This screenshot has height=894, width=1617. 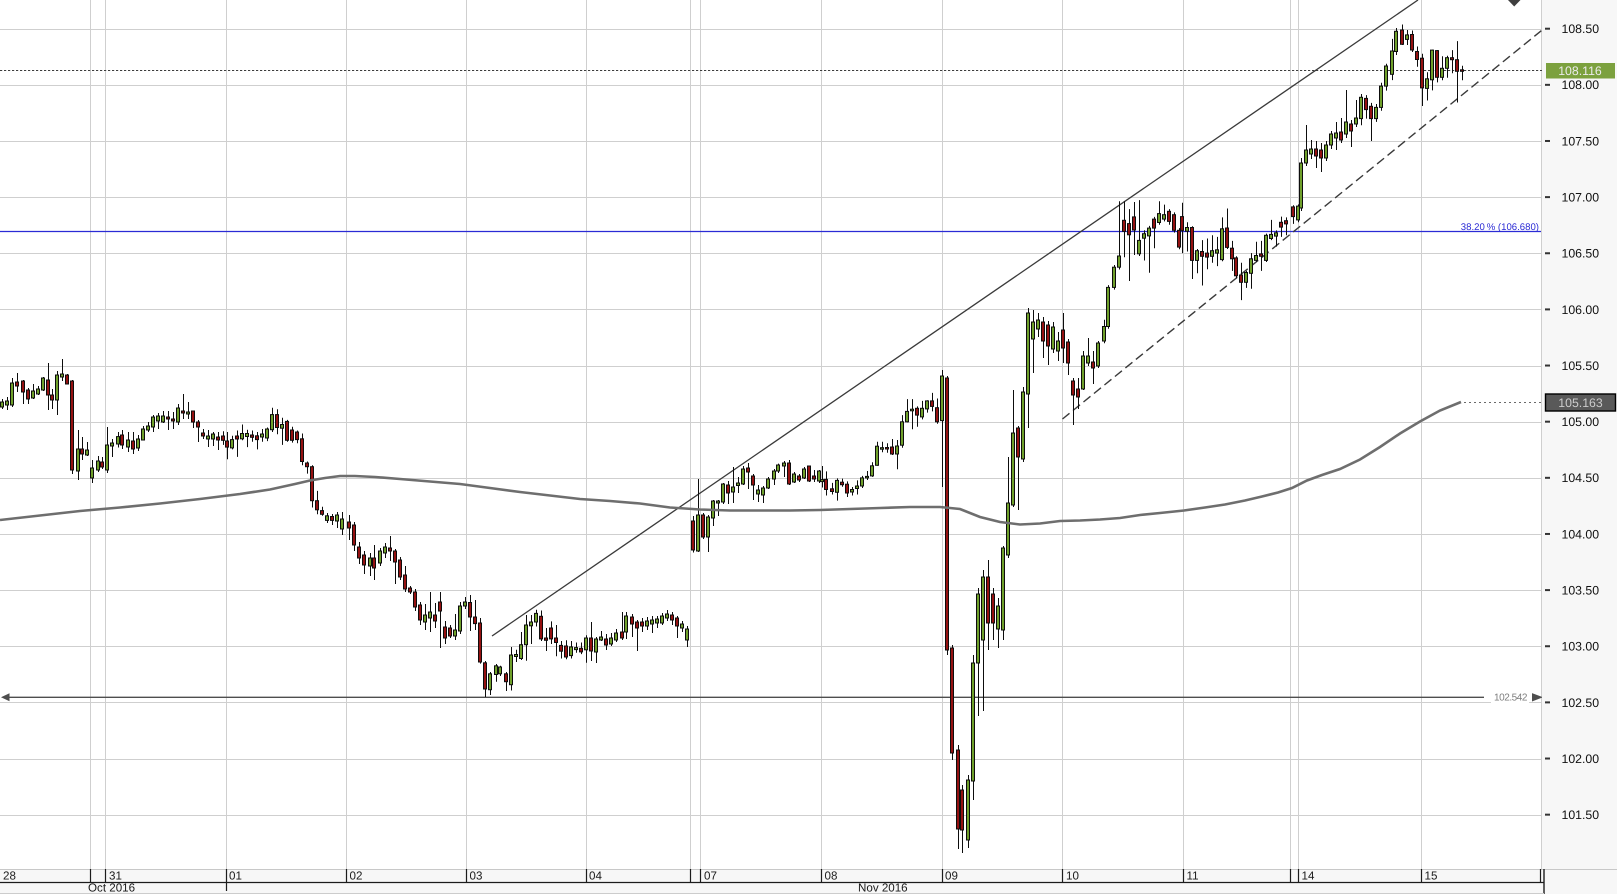 What do you see at coordinates (1581, 534) in the screenshot?
I see `svg-text: 104.00` at bounding box center [1581, 534].